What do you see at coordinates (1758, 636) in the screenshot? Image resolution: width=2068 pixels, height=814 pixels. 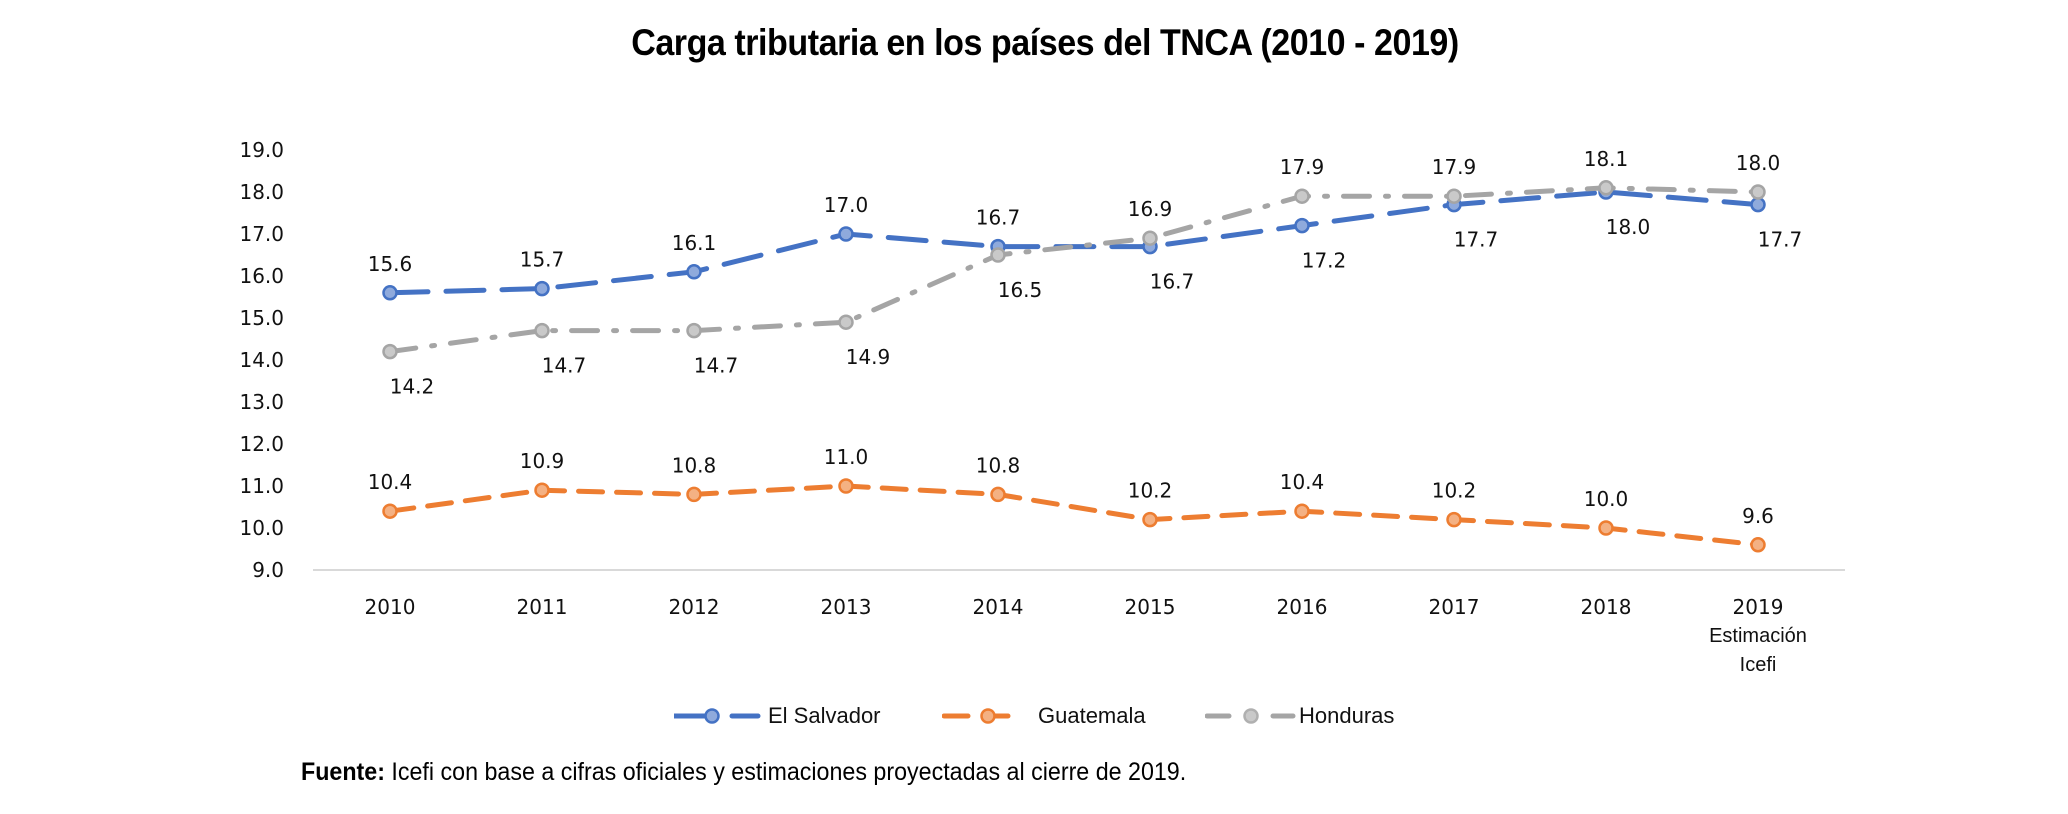 I see `x-tick-sublabel: Estimación` at bounding box center [1758, 636].